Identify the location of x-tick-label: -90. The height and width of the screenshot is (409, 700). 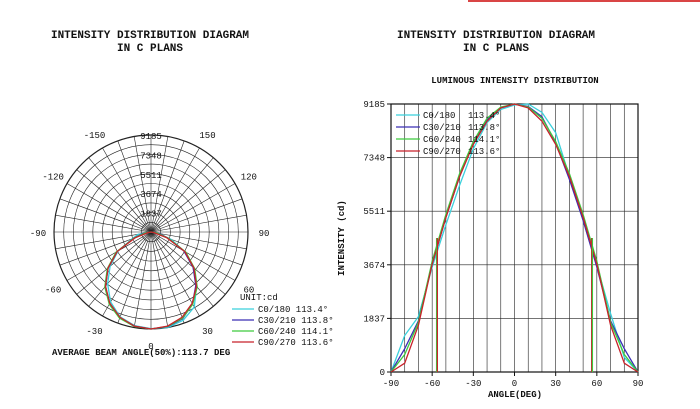
(391, 384).